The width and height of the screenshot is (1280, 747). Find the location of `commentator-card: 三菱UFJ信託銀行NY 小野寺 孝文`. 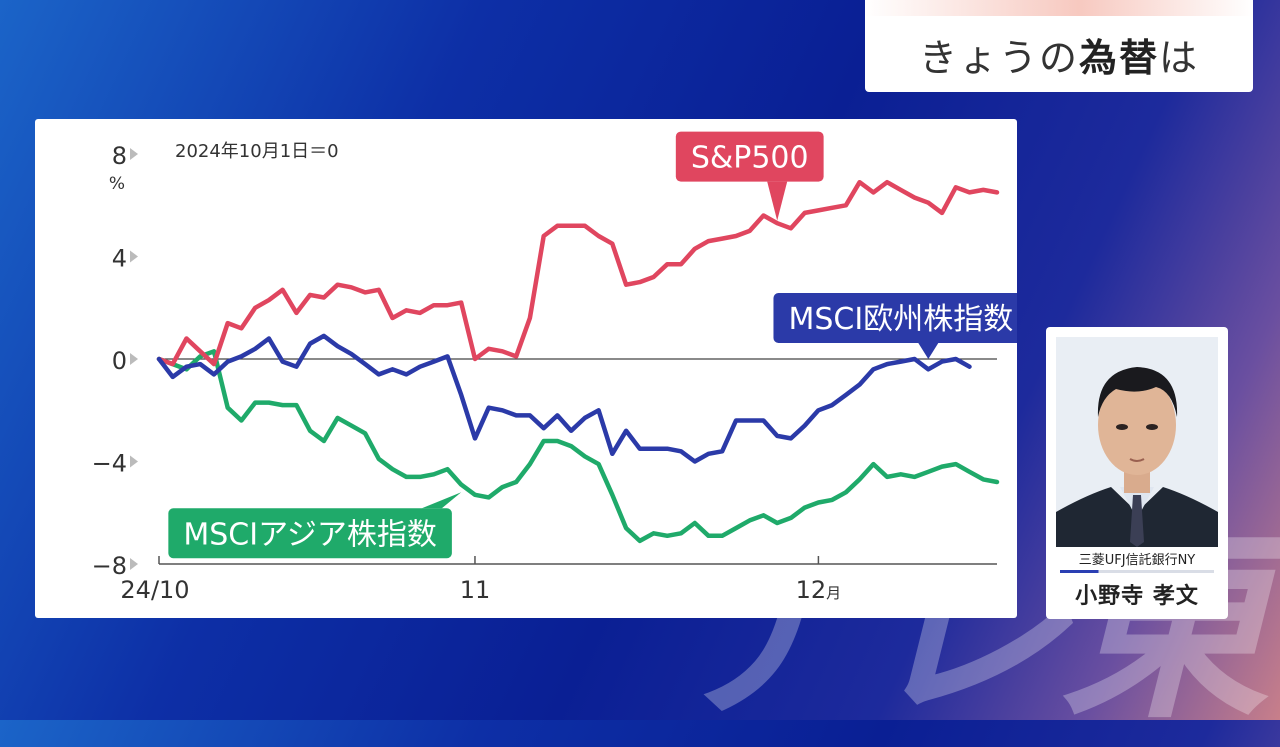

commentator-card: 三菱UFJ信託銀行NY 小野寺 孝文 is located at coordinates (1137, 473).